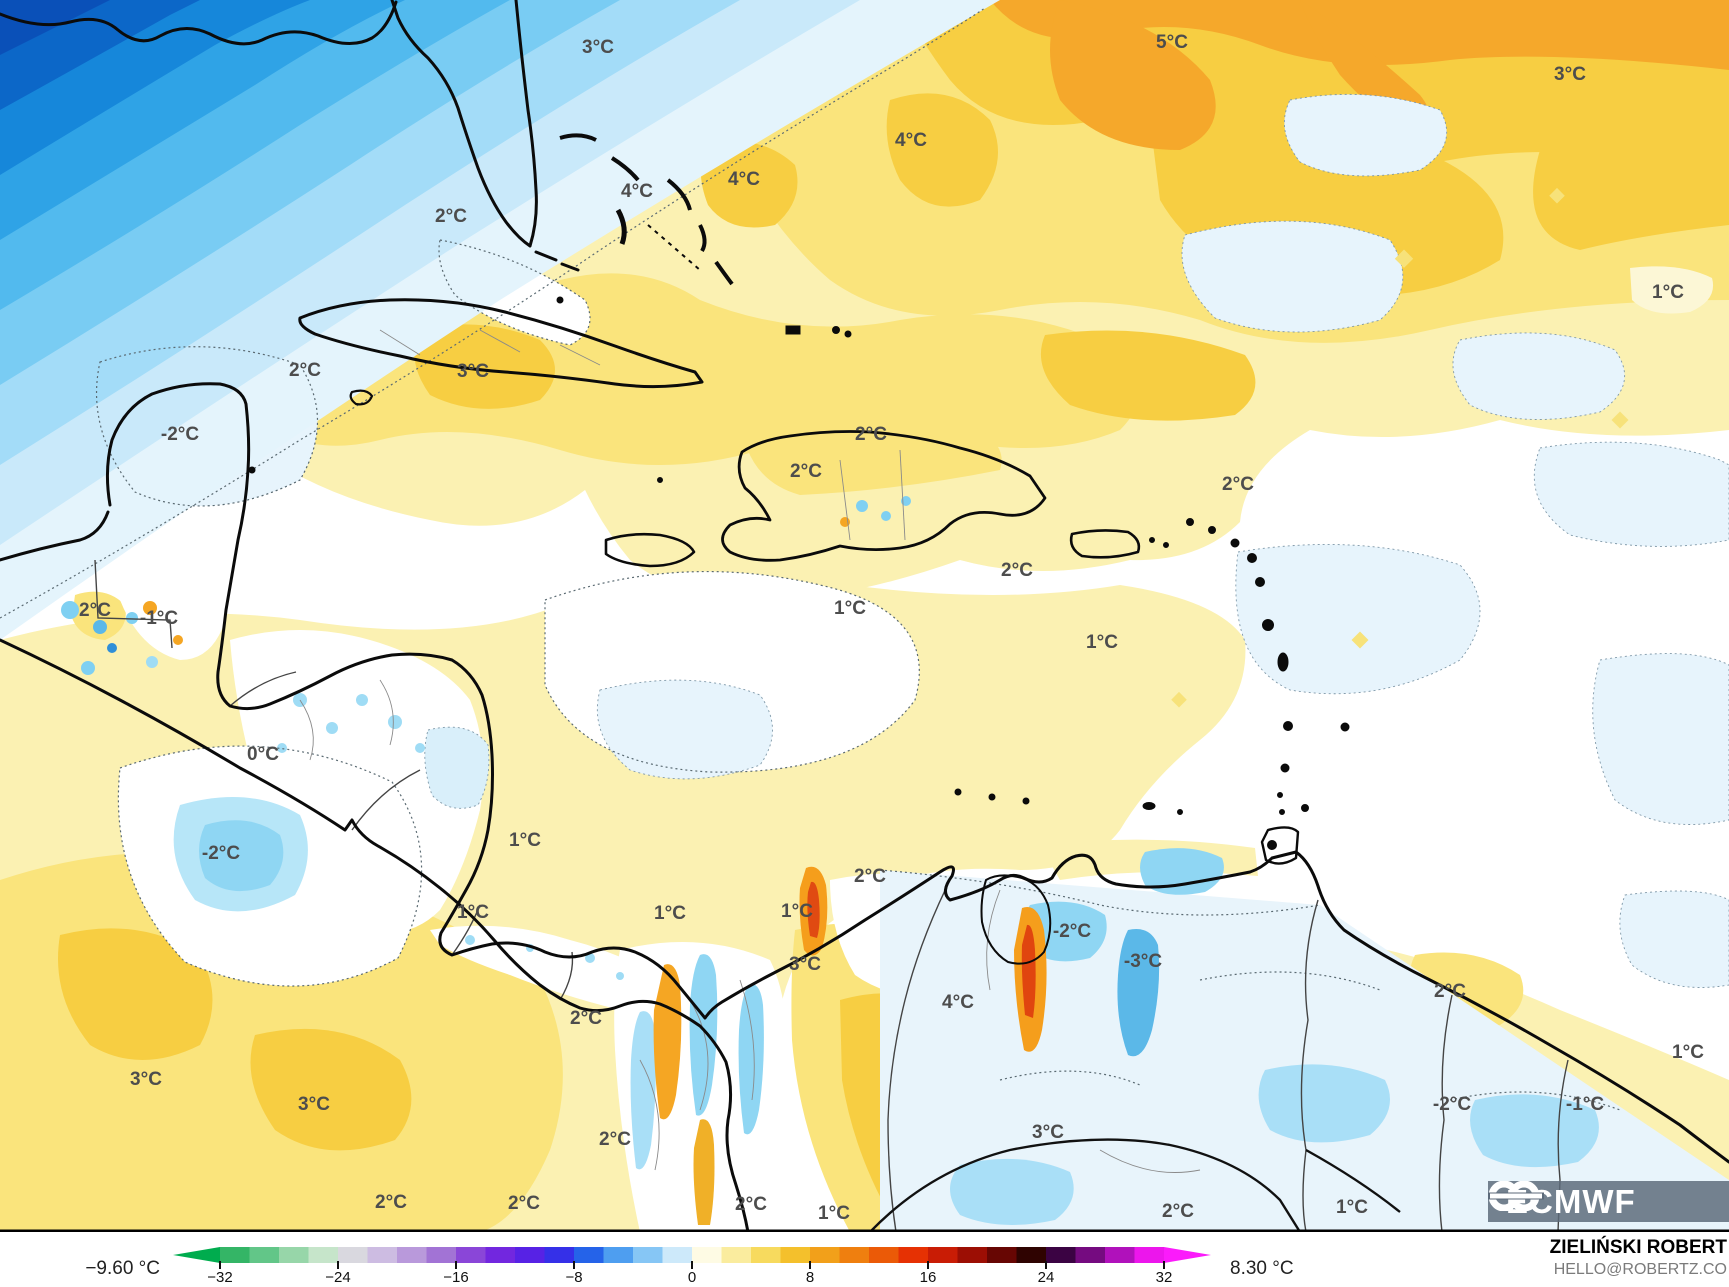 The height and width of the screenshot is (1287, 1729). Describe the element at coordinates (864, 1230) in the screenshot. I see `map-bottom-border` at that location.